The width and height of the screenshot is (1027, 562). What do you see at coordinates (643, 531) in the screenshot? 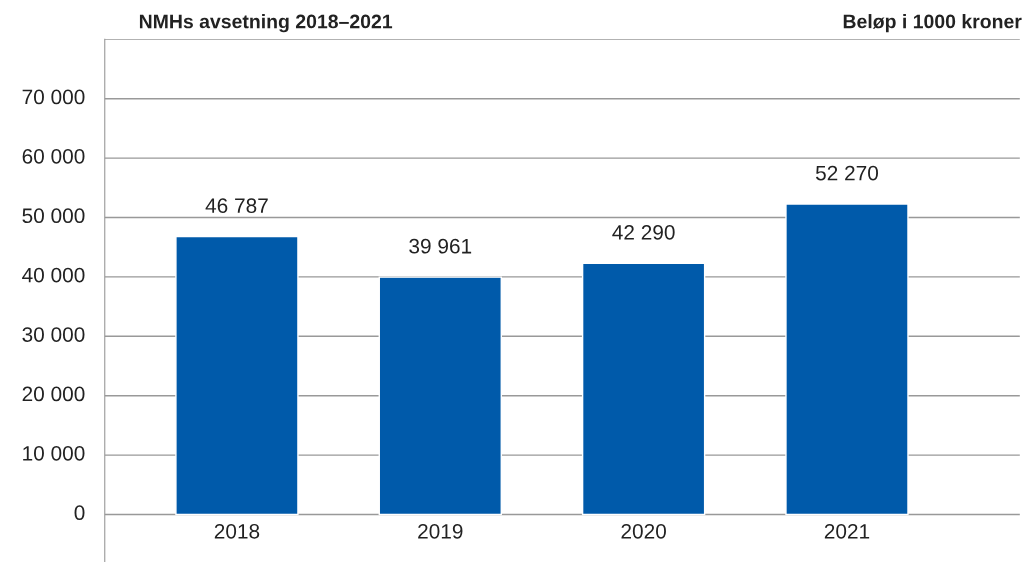
I see `x-tick-label: 2020` at bounding box center [643, 531].